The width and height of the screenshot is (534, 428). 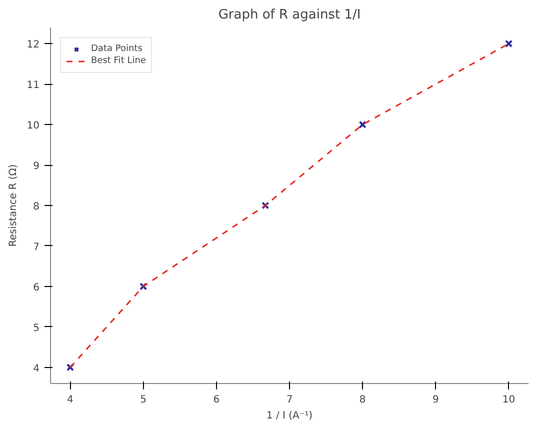 I want to click on y-tick-label: 8, so click(x=36, y=207).